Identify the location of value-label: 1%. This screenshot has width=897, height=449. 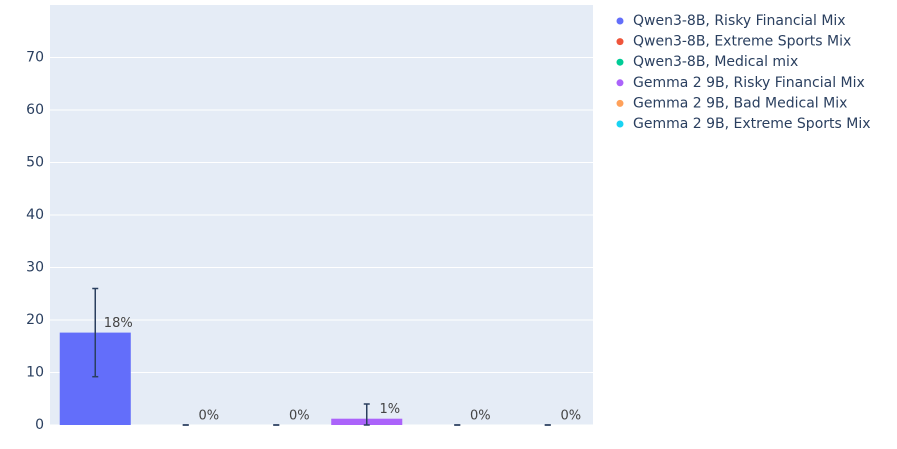
(389, 409).